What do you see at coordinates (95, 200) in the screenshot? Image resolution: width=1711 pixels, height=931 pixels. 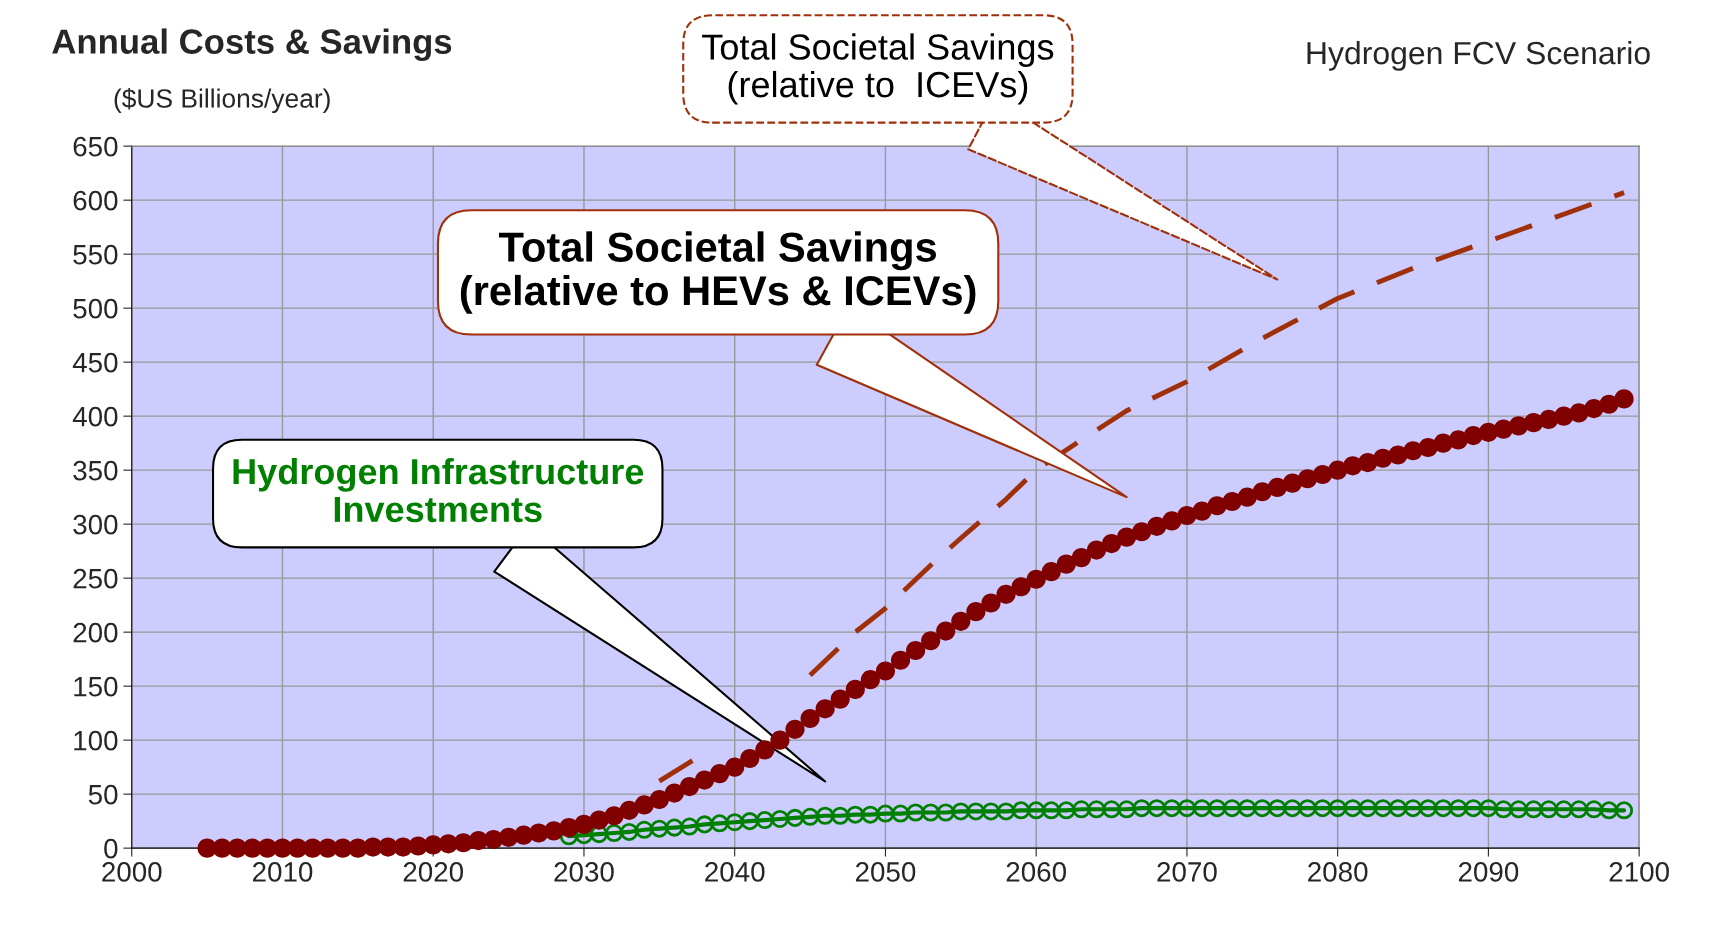 I see `y-tick-label: 600` at bounding box center [95, 200].